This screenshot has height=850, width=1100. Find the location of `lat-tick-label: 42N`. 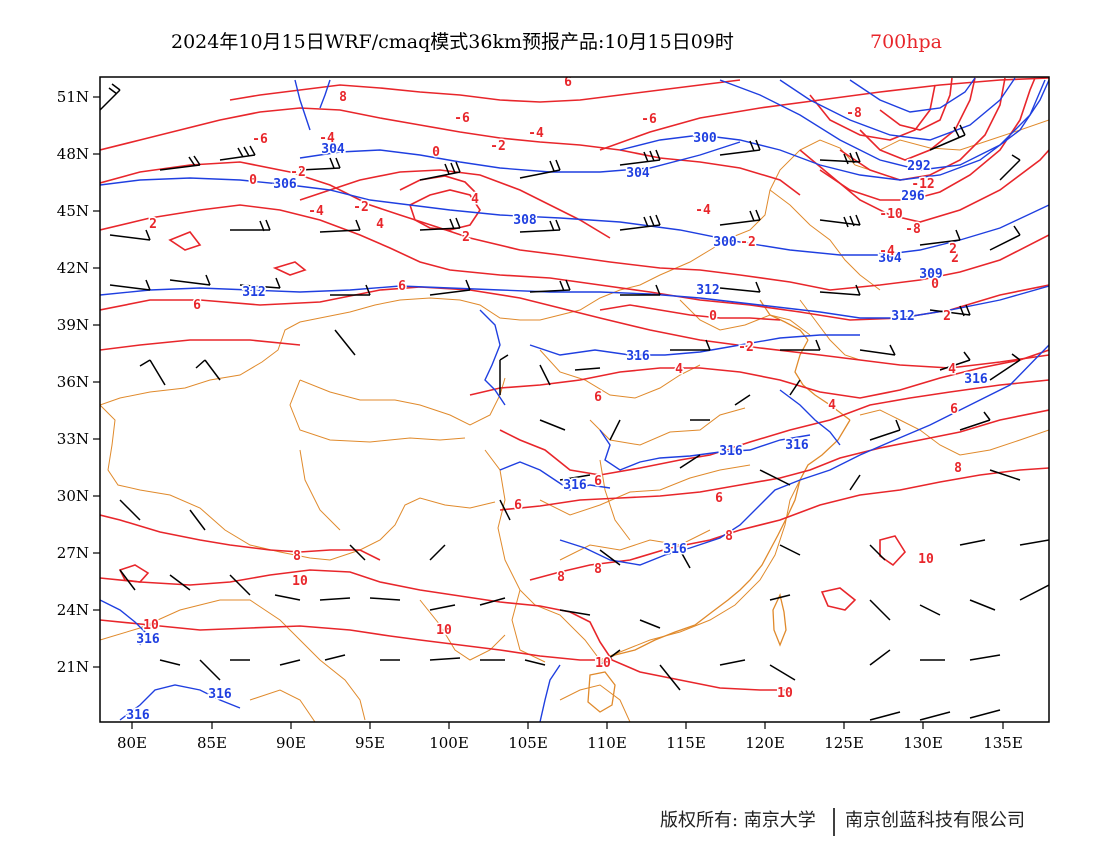

lat-tick-label: 42N is located at coordinates (73, 268).